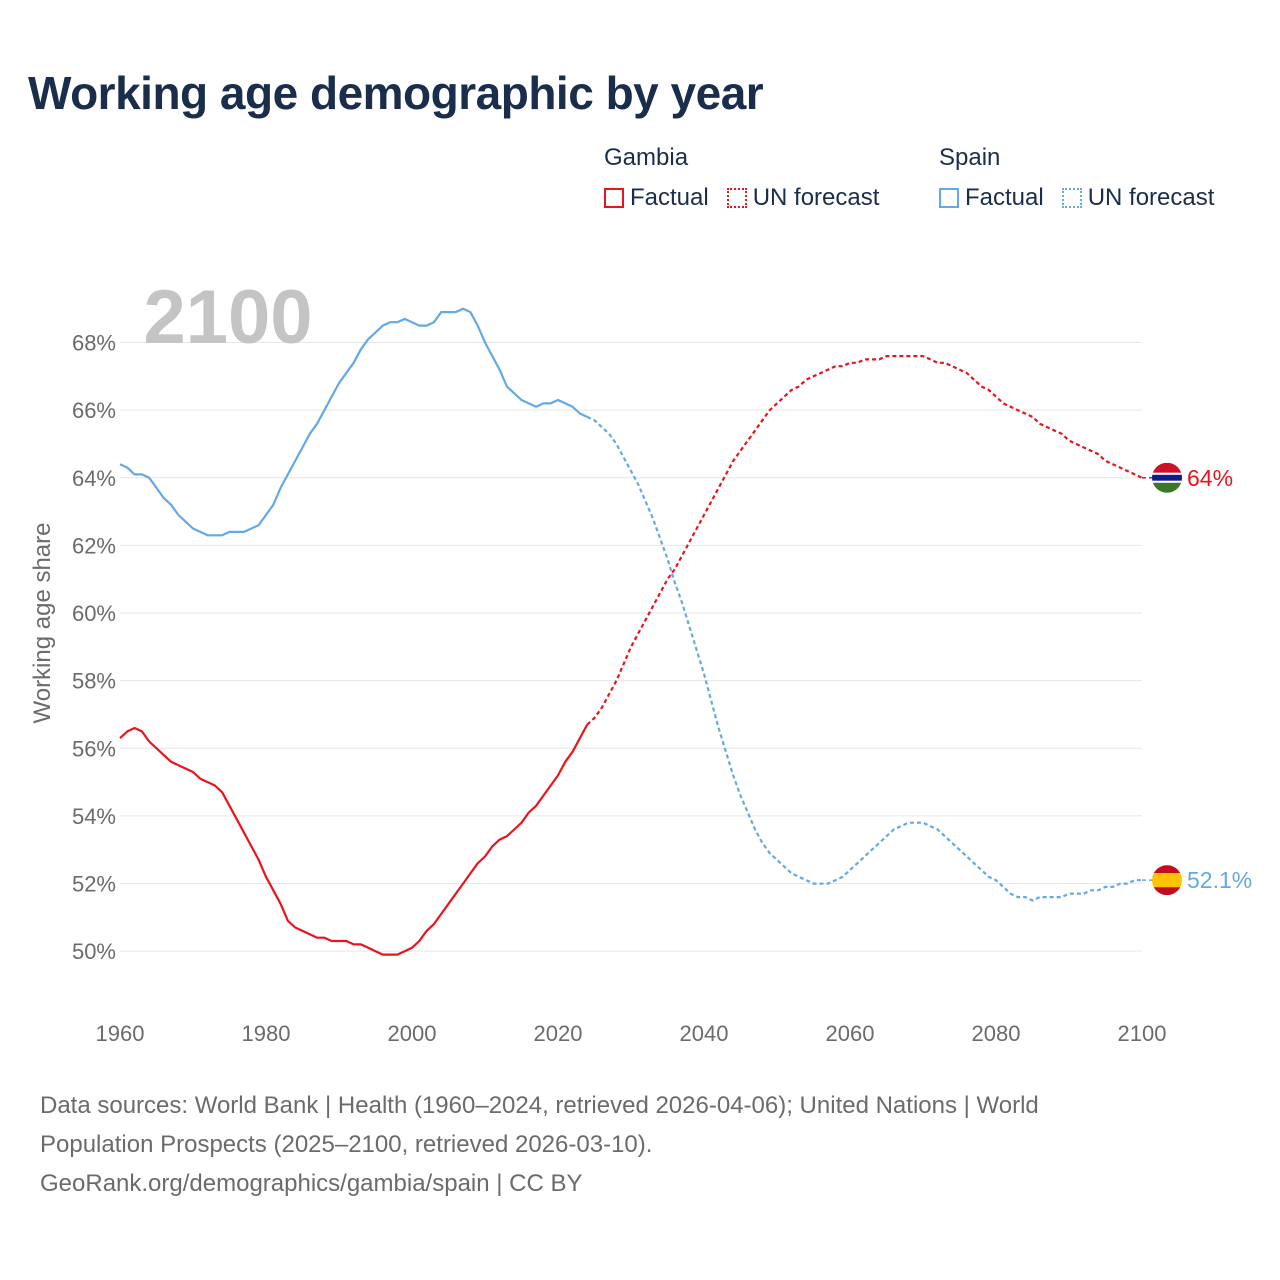  I want to click on legend-gambia-factual-label: Factual, so click(669, 197).